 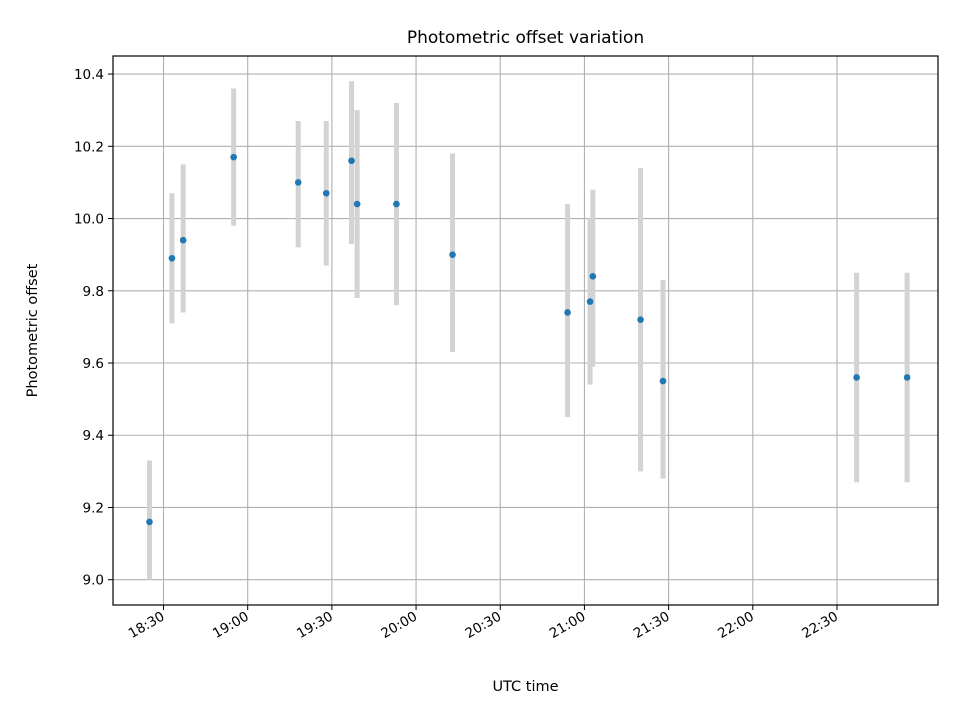 What do you see at coordinates (89, 75) in the screenshot?
I see `y-tick-label: 10.4` at bounding box center [89, 75].